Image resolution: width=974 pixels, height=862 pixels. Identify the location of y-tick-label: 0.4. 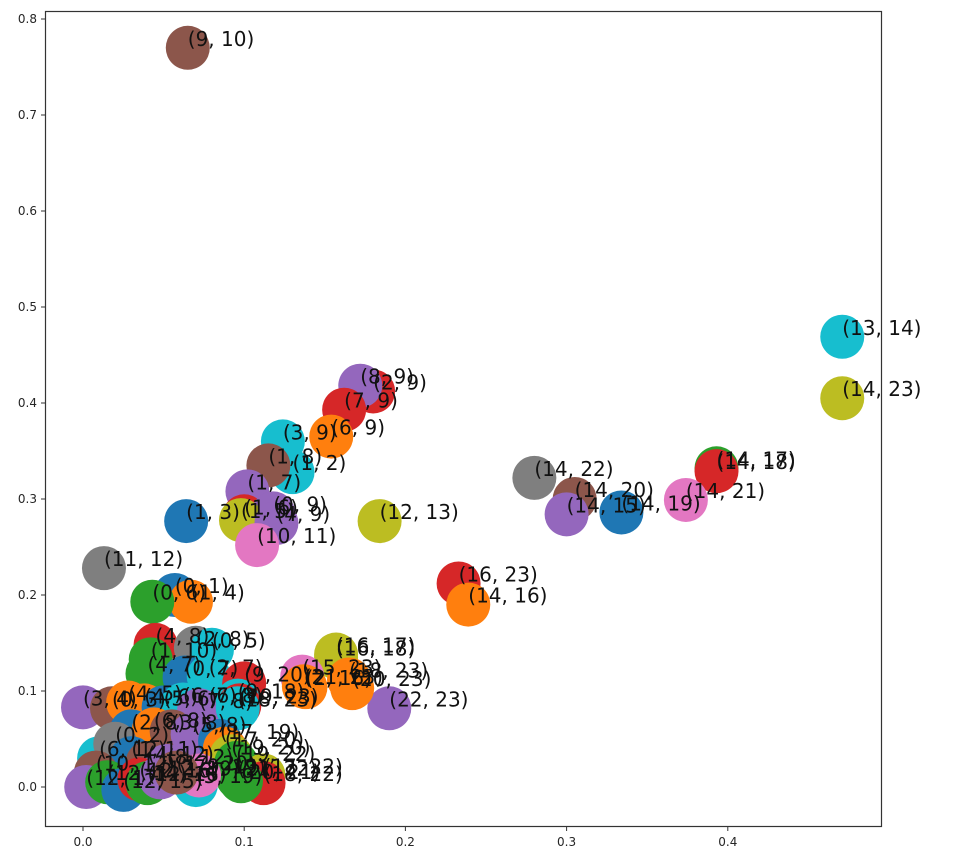
(27, 403).